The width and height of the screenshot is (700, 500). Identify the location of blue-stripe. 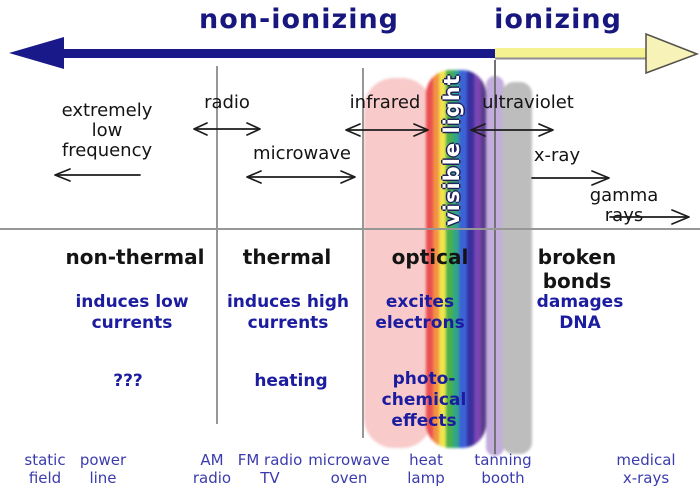
(463, 259).